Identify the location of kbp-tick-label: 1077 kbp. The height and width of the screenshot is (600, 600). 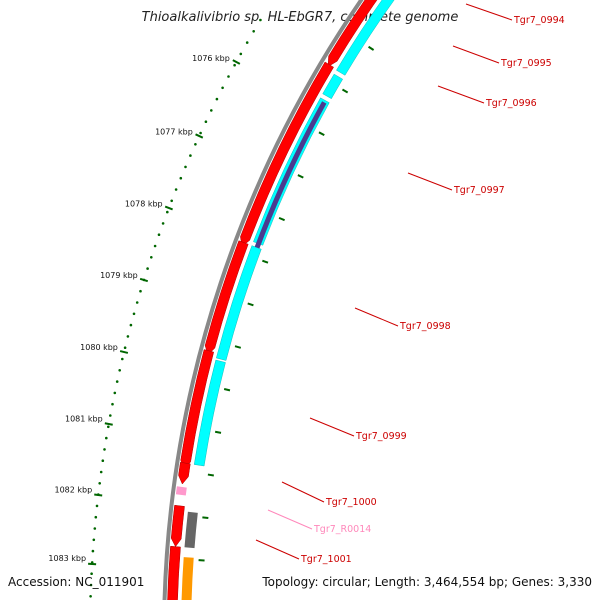
(174, 132).